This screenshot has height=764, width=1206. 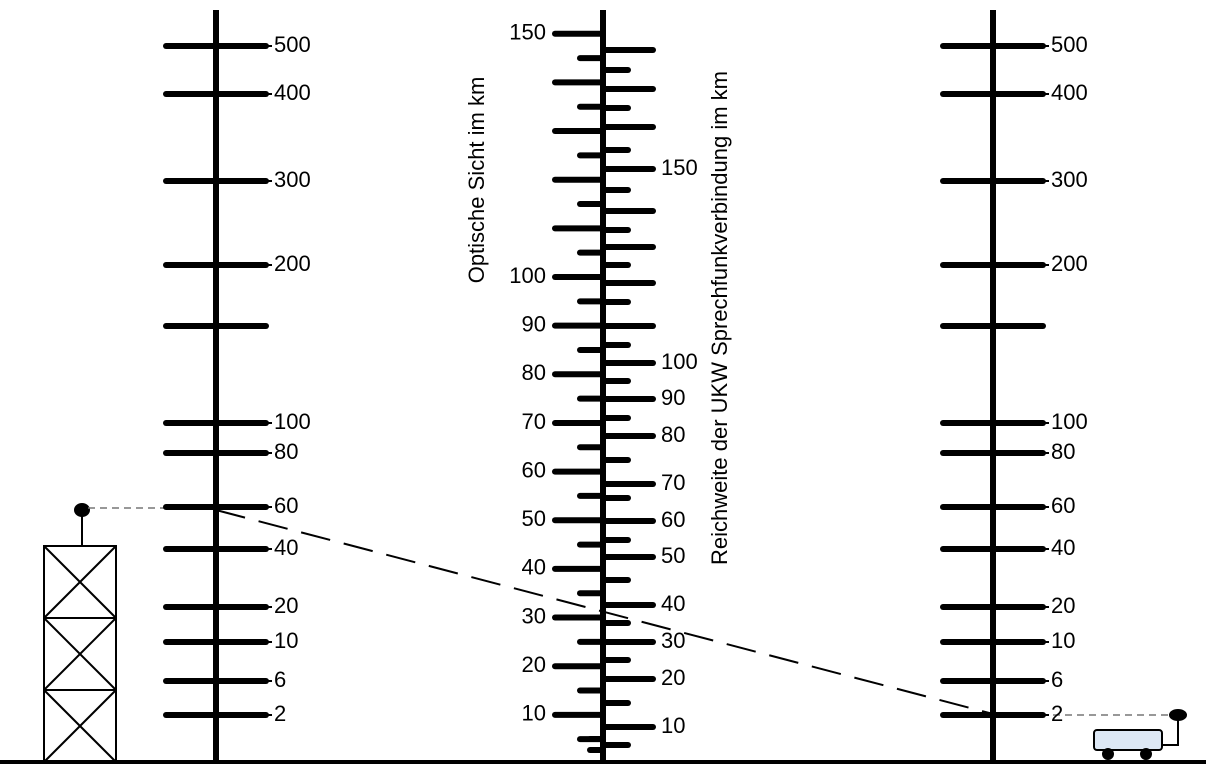 What do you see at coordinates (80, 633) in the screenshot?
I see `tower` at bounding box center [80, 633].